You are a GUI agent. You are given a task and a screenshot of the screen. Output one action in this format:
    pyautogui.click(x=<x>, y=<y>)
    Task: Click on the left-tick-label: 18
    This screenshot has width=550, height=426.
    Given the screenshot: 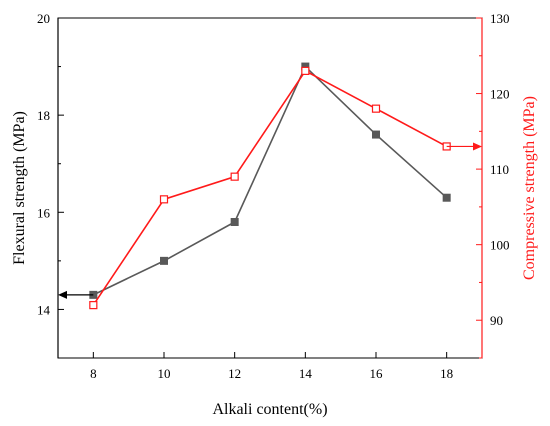 What is the action you would take?
    pyautogui.click(x=43, y=115)
    